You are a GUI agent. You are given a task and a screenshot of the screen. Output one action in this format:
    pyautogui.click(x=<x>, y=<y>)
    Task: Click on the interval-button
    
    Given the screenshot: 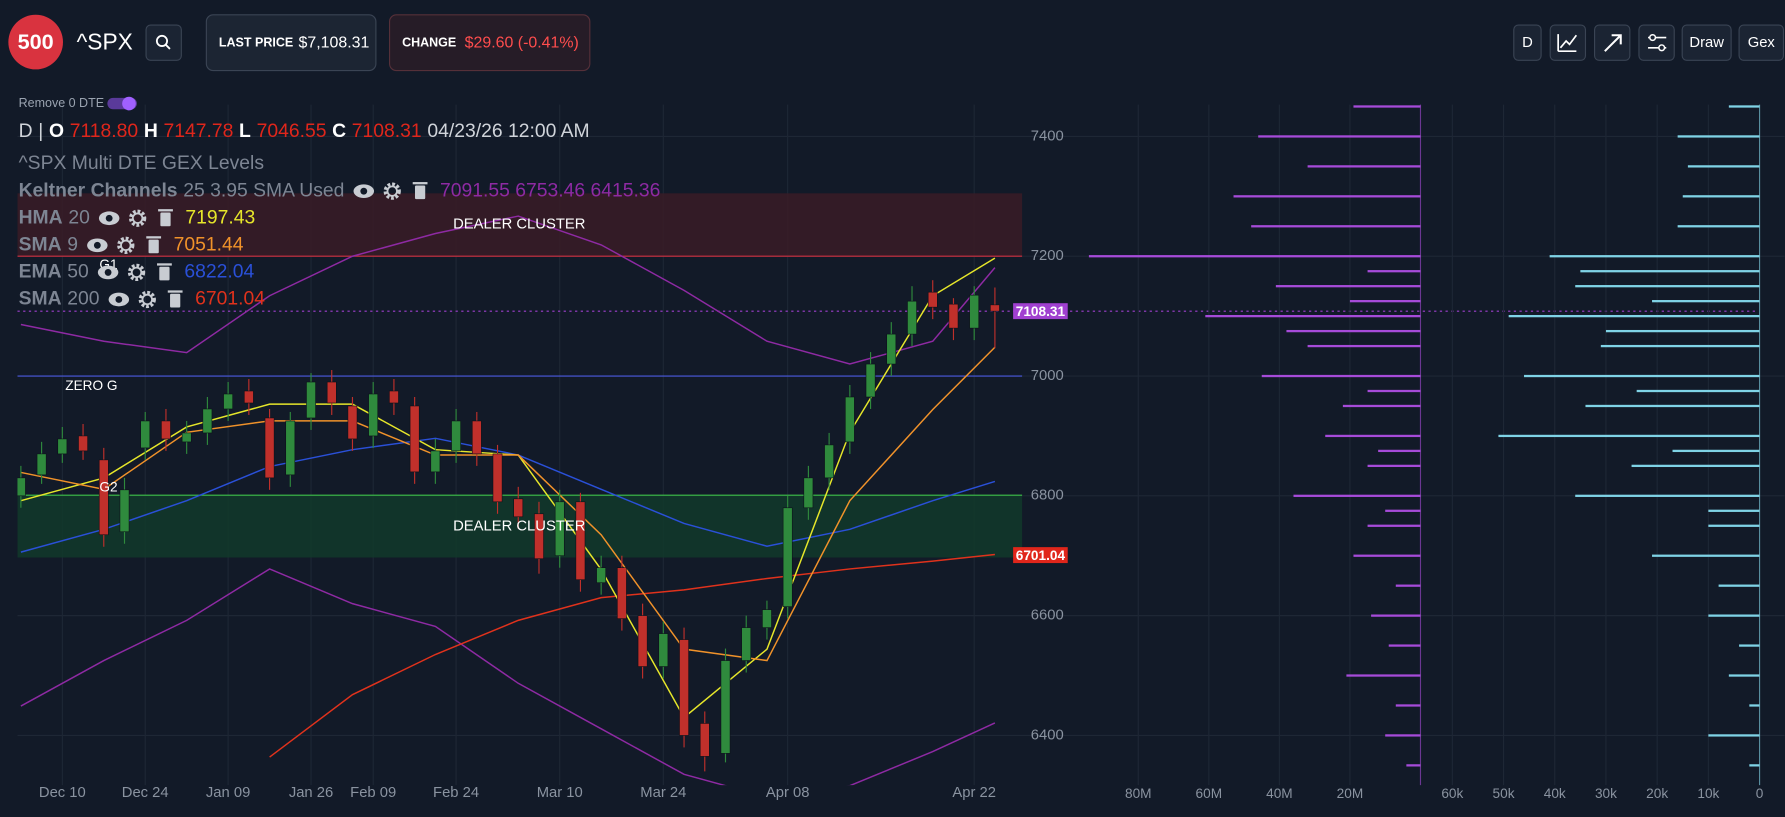 What is the action you would take?
    pyautogui.click(x=1527, y=42)
    